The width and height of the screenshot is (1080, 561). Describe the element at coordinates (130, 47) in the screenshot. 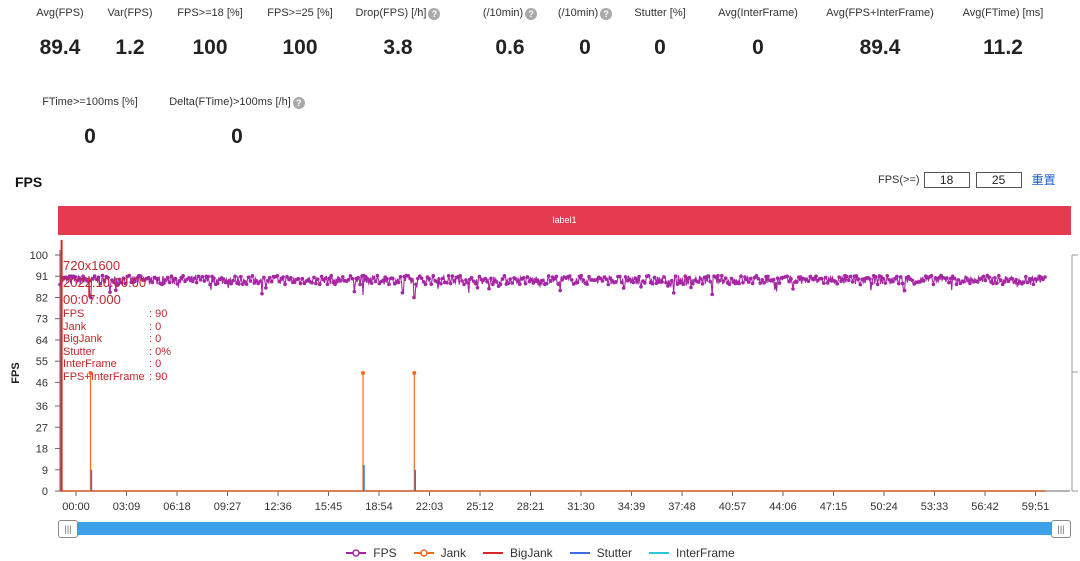

I see `metric-value: 1.2` at that location.